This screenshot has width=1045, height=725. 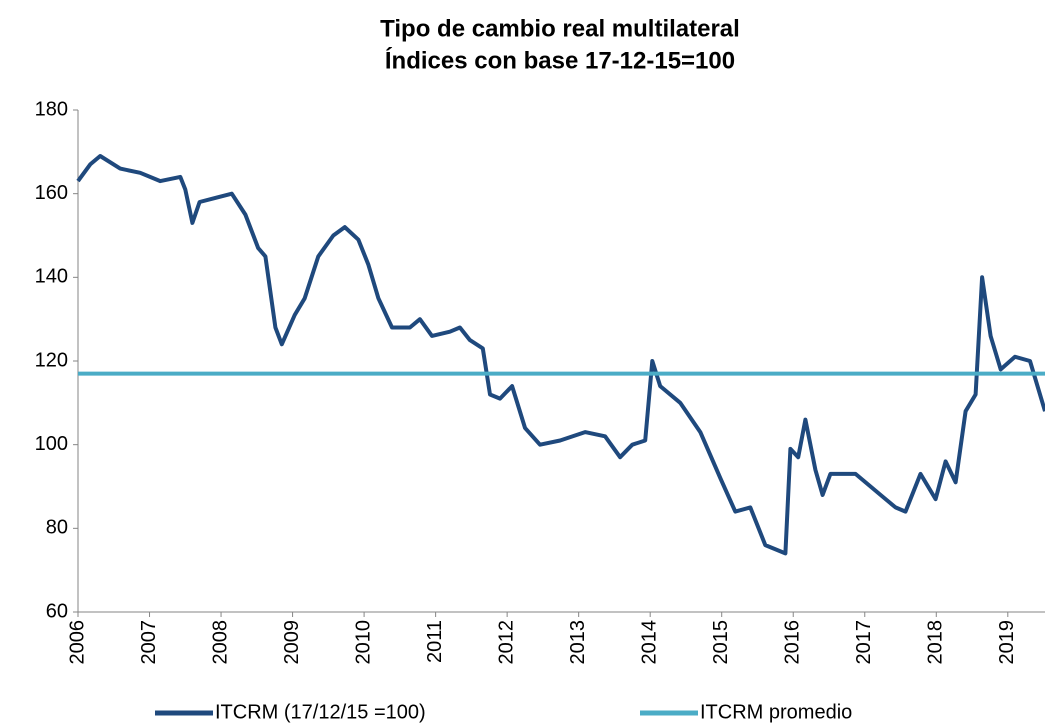 I want to click on legend-label: ITCRM promedio, so click(x=776, y=712).